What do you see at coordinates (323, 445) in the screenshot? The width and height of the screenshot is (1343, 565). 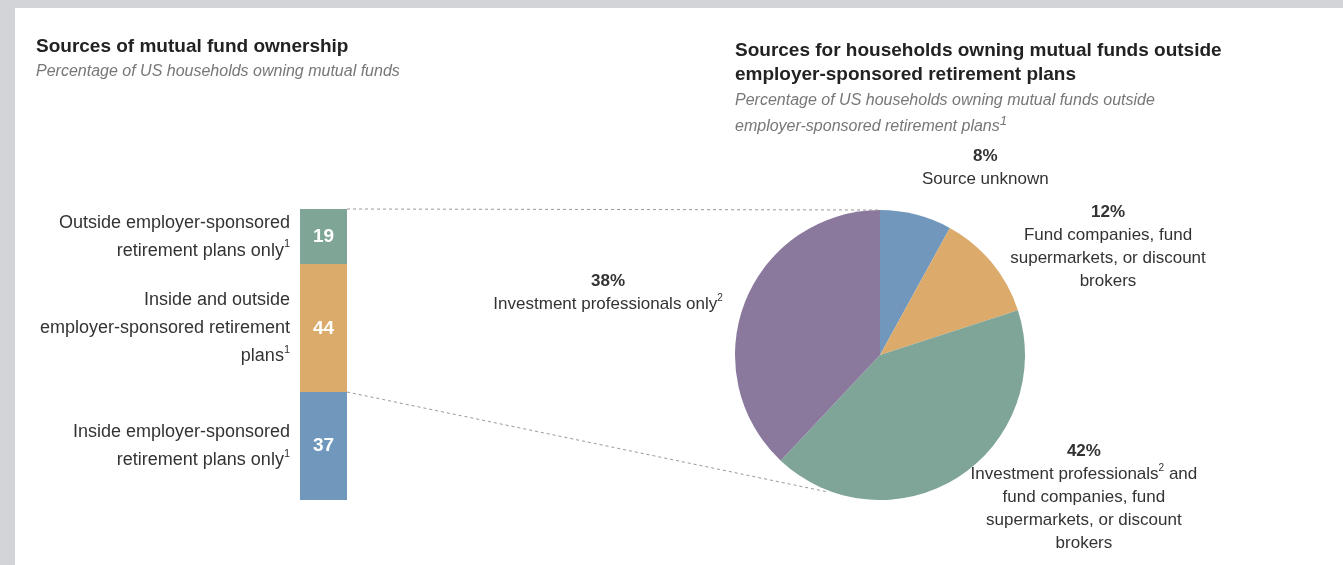 I see `data-label: 37` at bounding box center [323, 445].